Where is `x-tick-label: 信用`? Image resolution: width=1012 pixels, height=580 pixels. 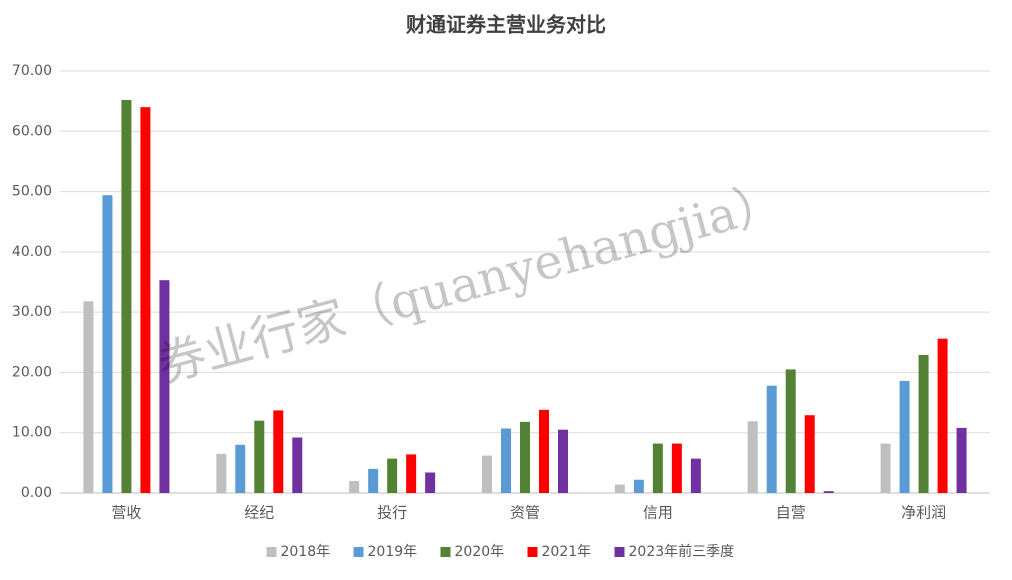
x-tick-label: 信用 is located at coordinates (658, 513).